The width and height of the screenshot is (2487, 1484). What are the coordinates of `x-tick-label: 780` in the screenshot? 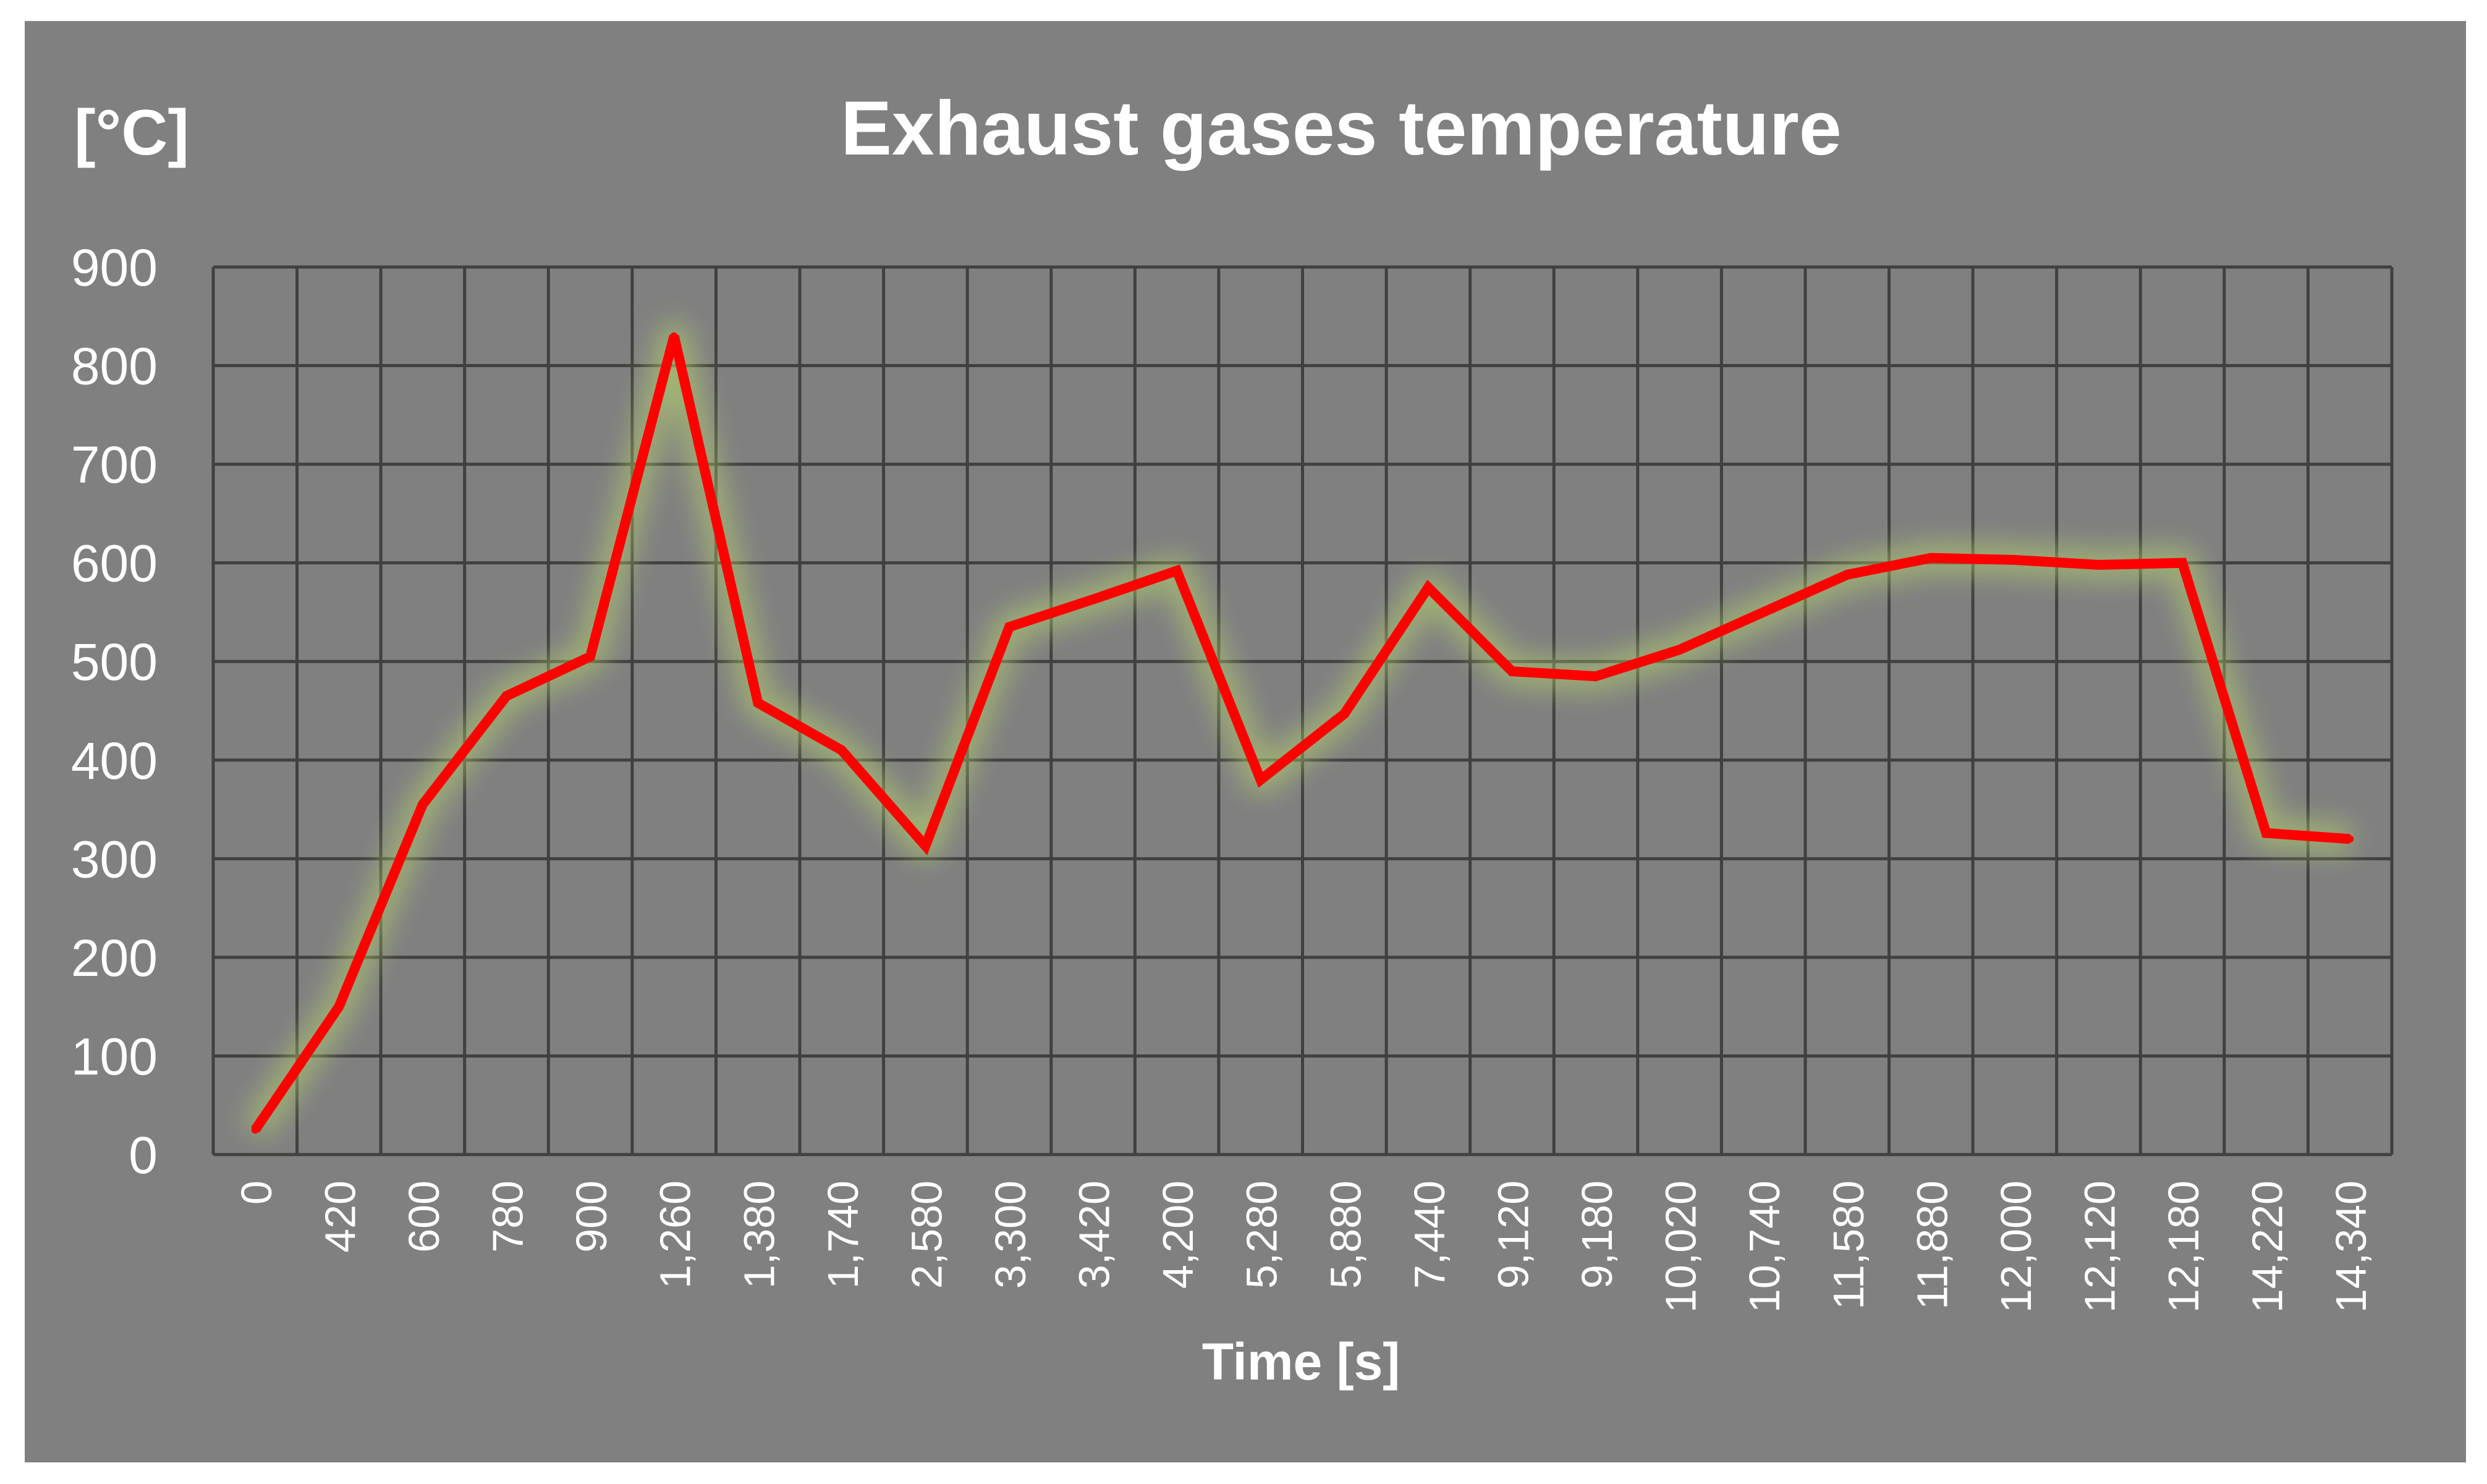 It's located at (508, 1217).